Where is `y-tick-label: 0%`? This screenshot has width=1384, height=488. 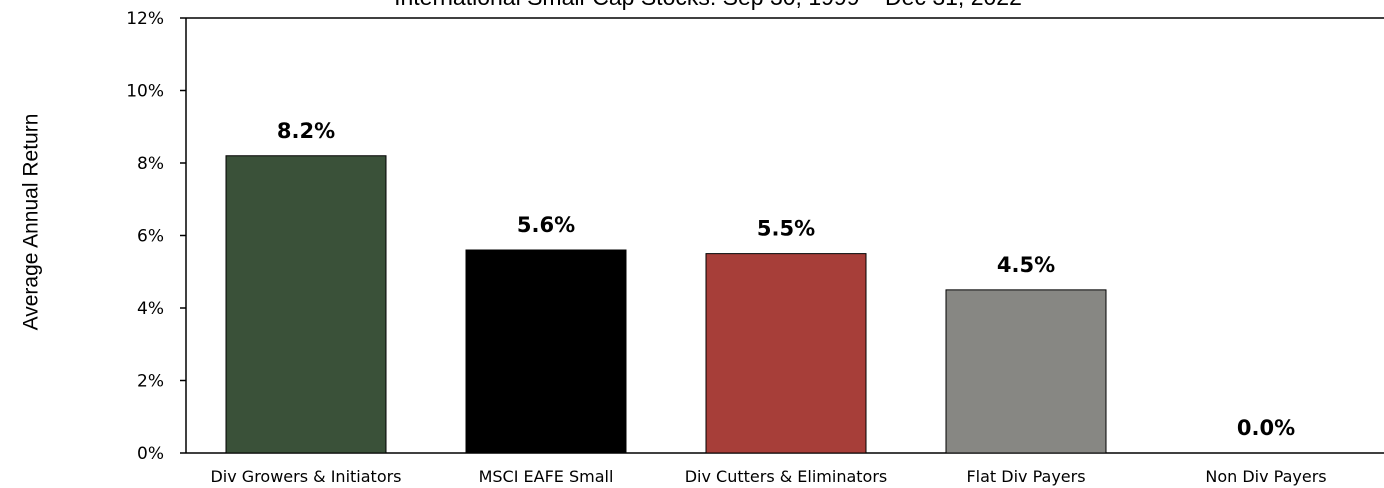 y-tick-label: 0% is located at coordinates (150, 454).